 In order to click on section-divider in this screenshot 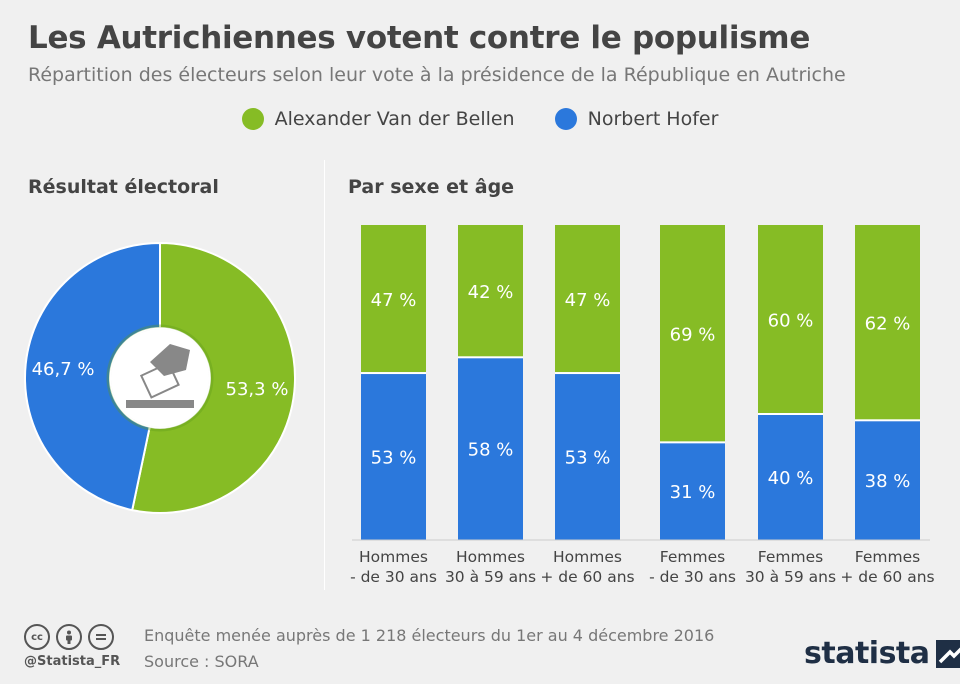, I will do `click(324, 375)`.